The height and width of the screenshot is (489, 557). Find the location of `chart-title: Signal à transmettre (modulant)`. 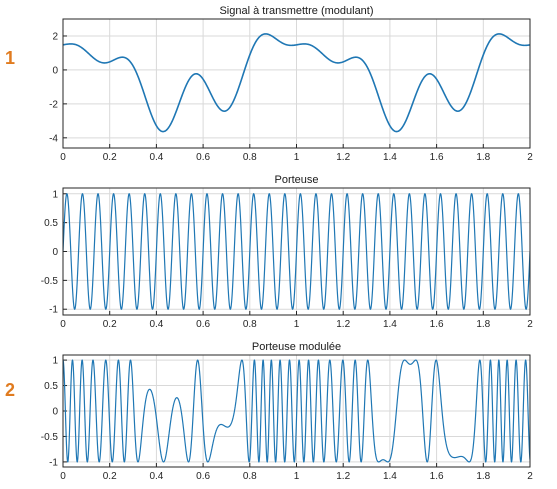

chart-title: Signal à transmettre (modulant) is located at coordinates (296, 11).